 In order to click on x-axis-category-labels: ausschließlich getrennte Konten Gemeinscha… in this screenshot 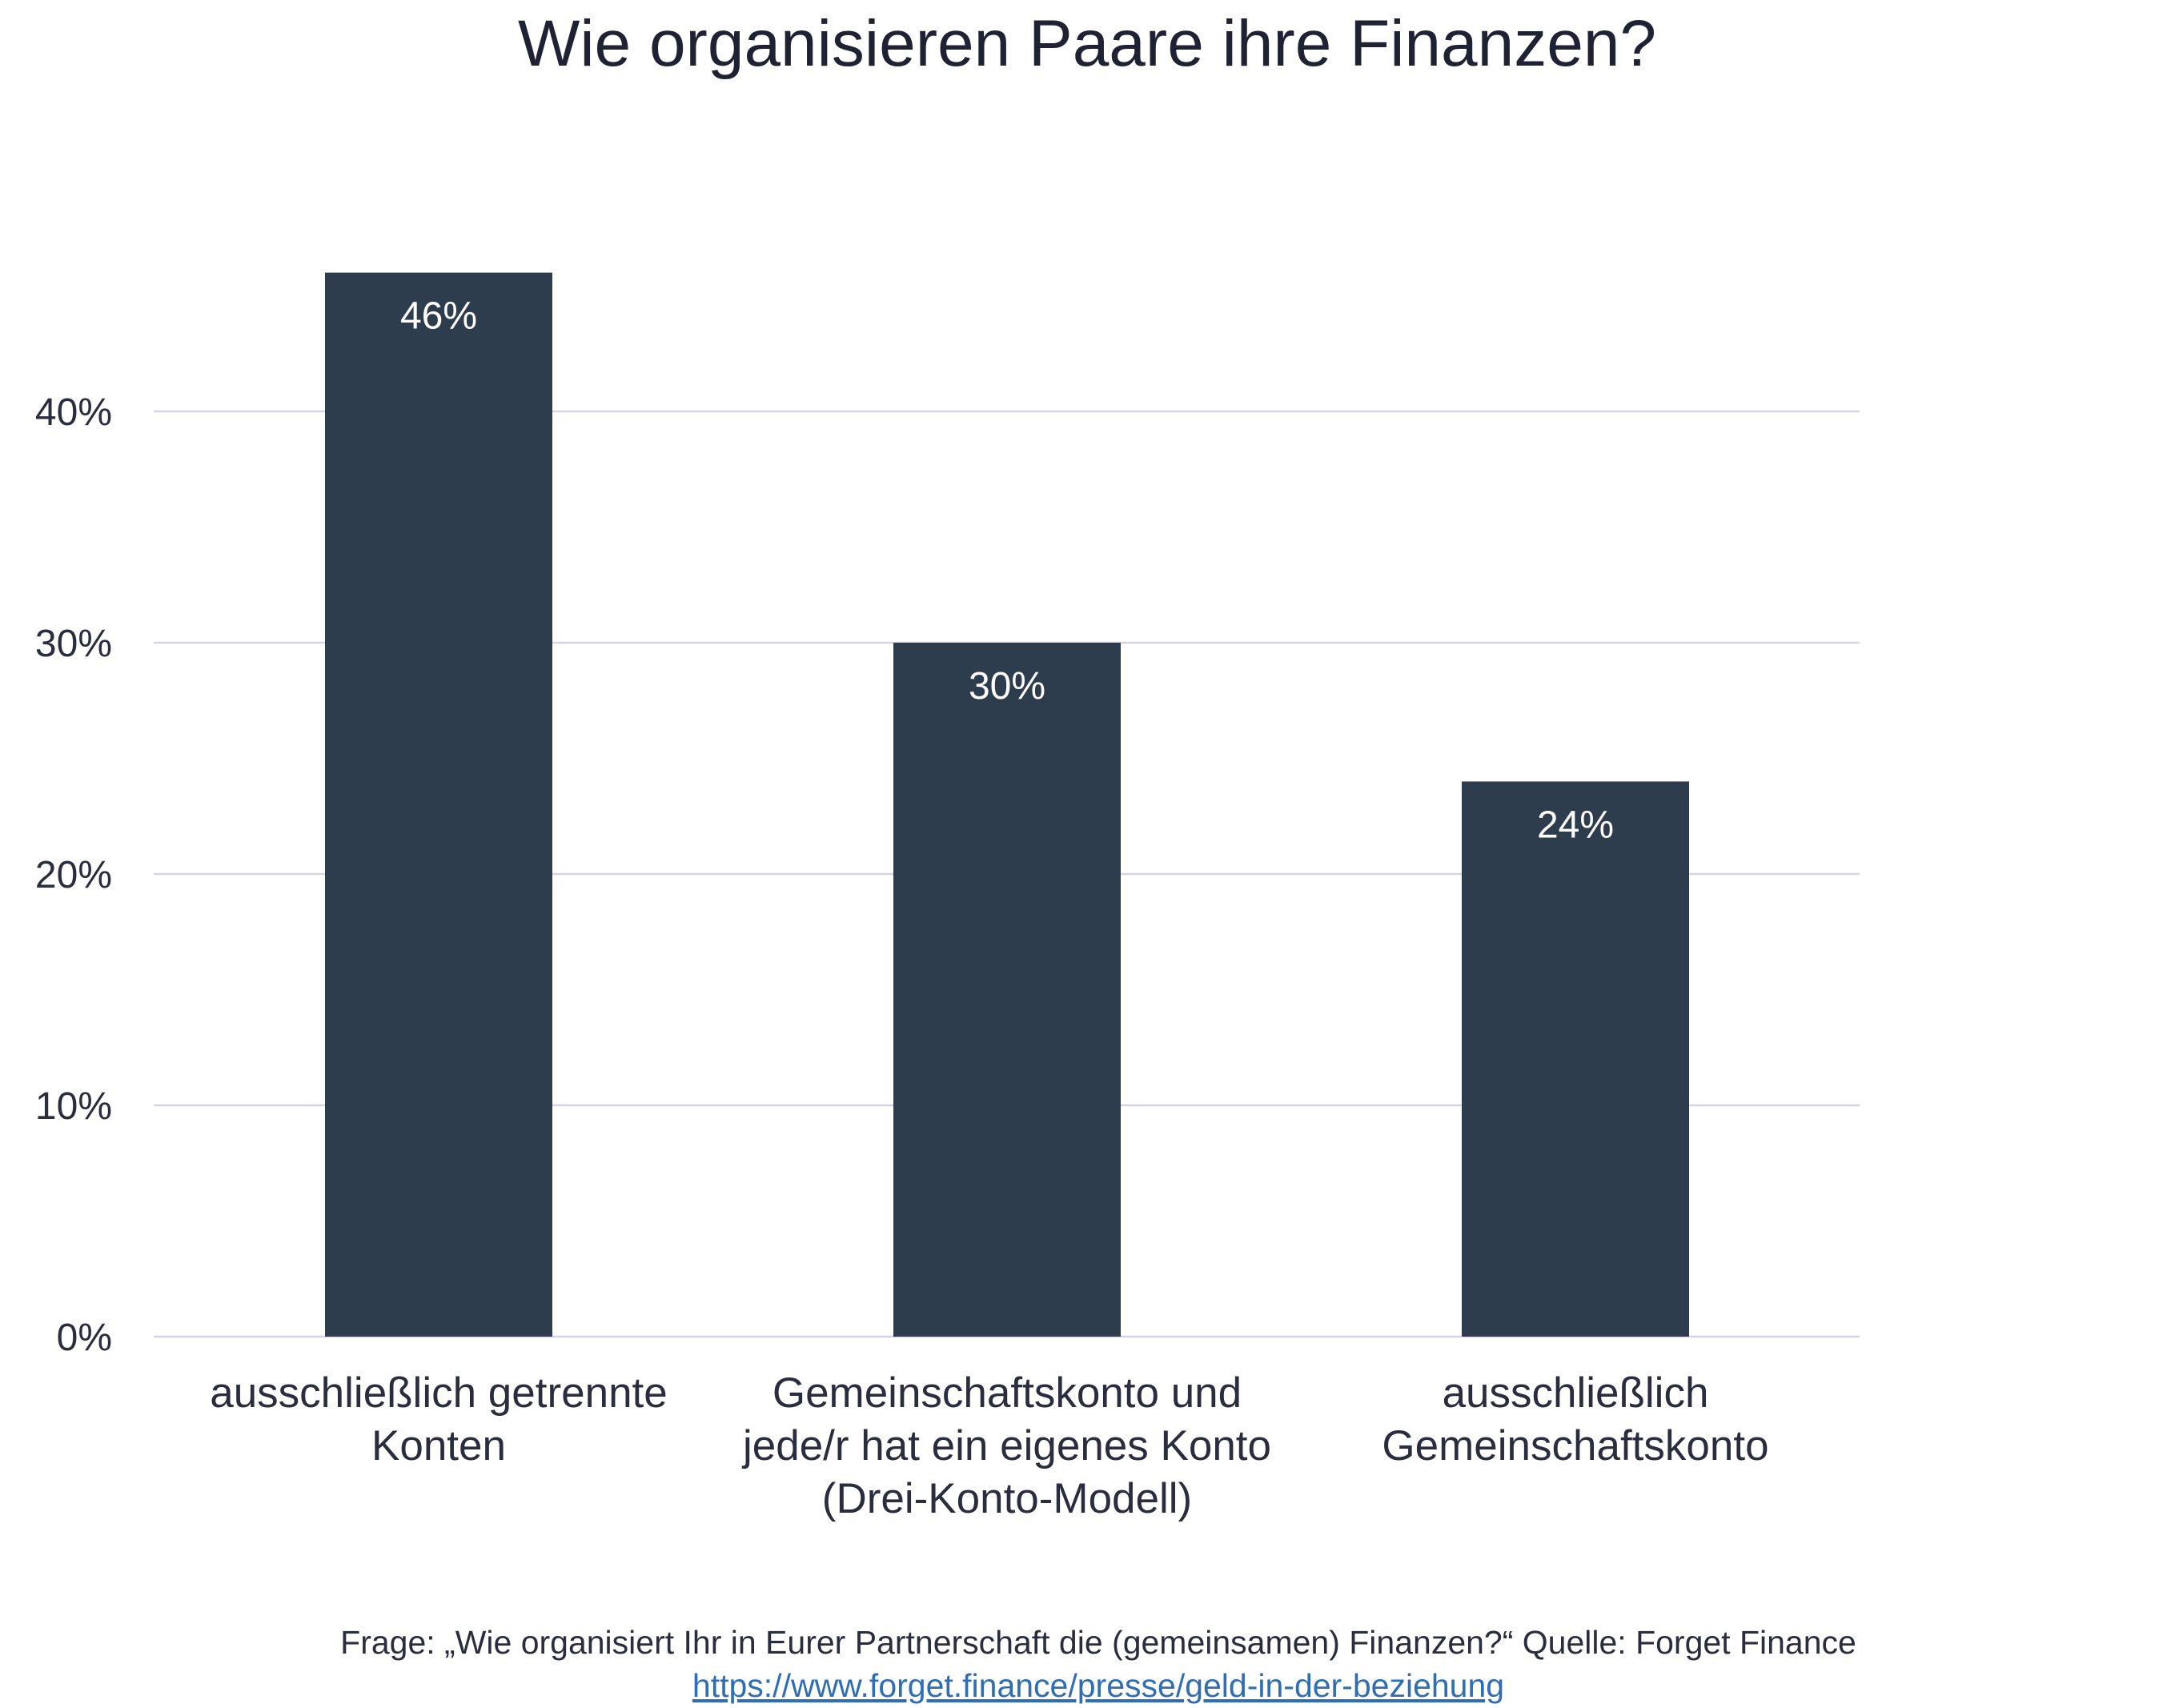, I will do `click(989, 1445)`.